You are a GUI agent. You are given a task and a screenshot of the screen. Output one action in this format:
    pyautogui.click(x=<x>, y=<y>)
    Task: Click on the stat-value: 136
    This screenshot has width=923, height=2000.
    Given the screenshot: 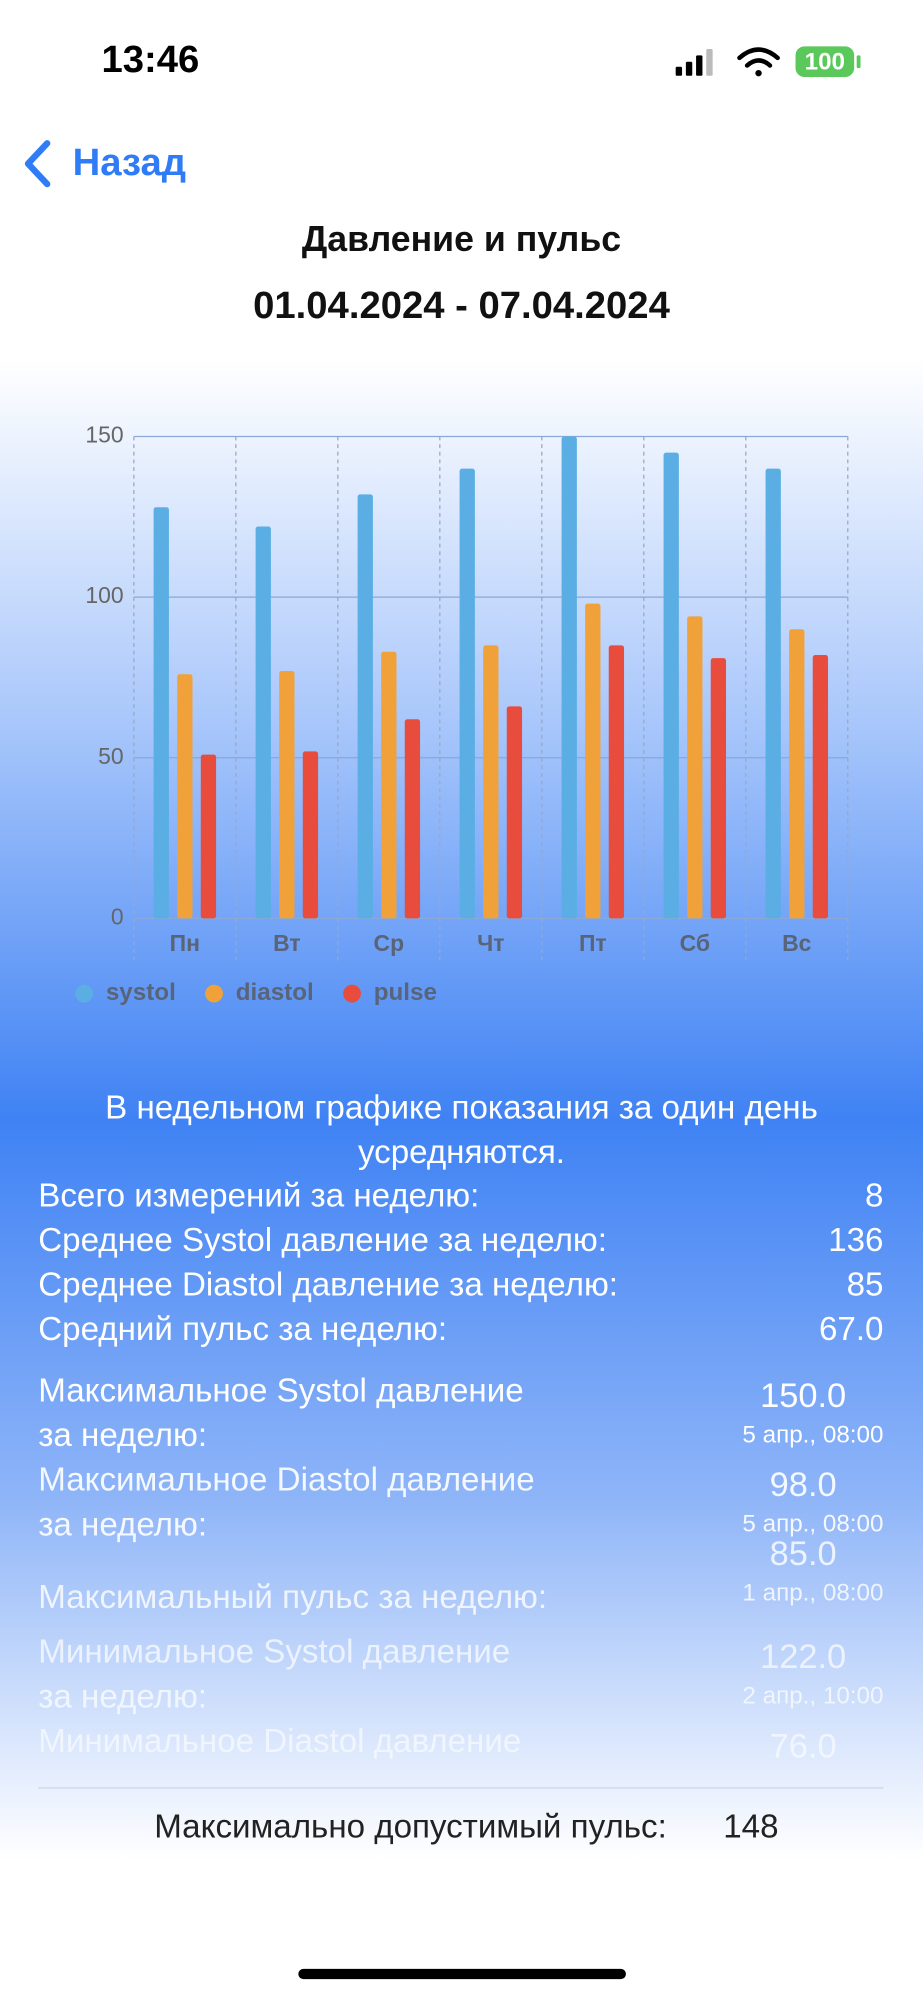 What is the action you would take?
    pyautogui.click(x=855, y=1240)
    